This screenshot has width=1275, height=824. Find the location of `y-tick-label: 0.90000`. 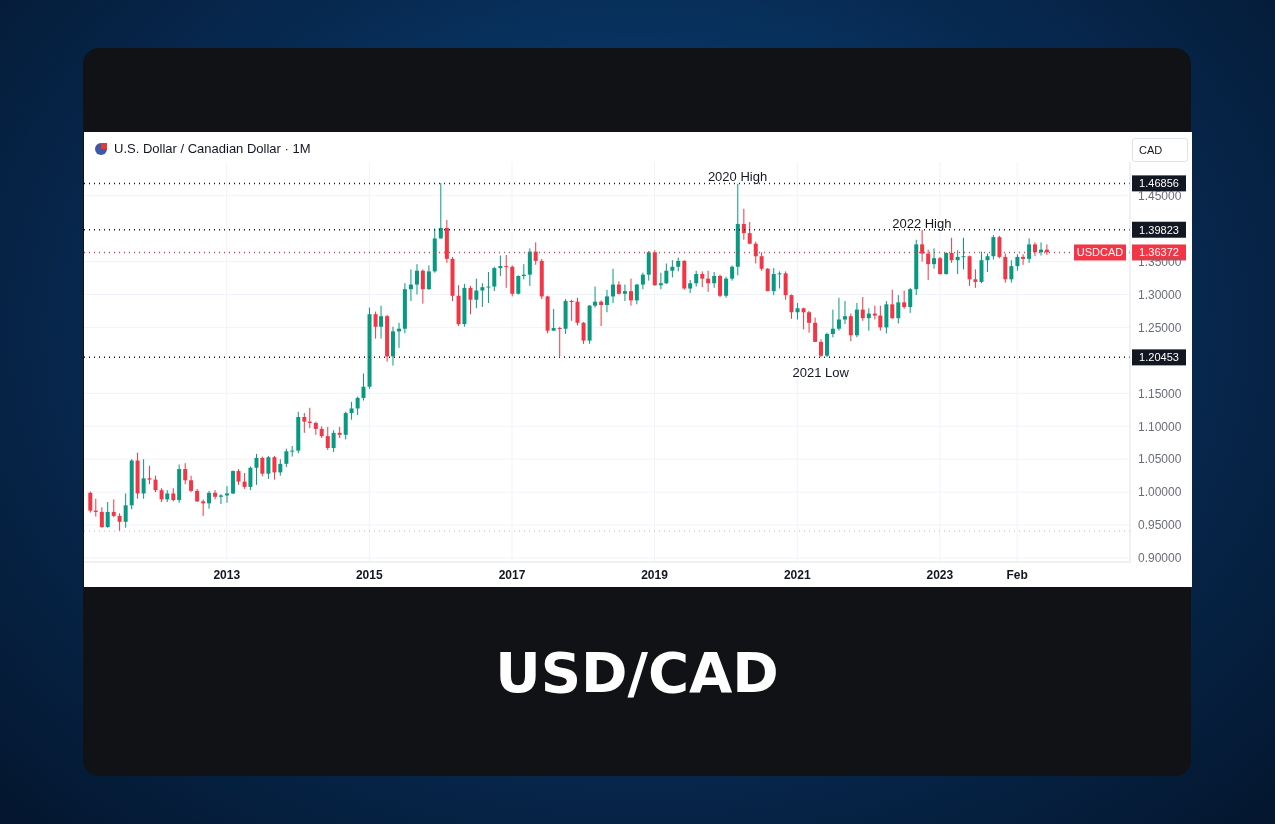

y-tick-label: 0.90000 is located at coordinates (1160, 558).